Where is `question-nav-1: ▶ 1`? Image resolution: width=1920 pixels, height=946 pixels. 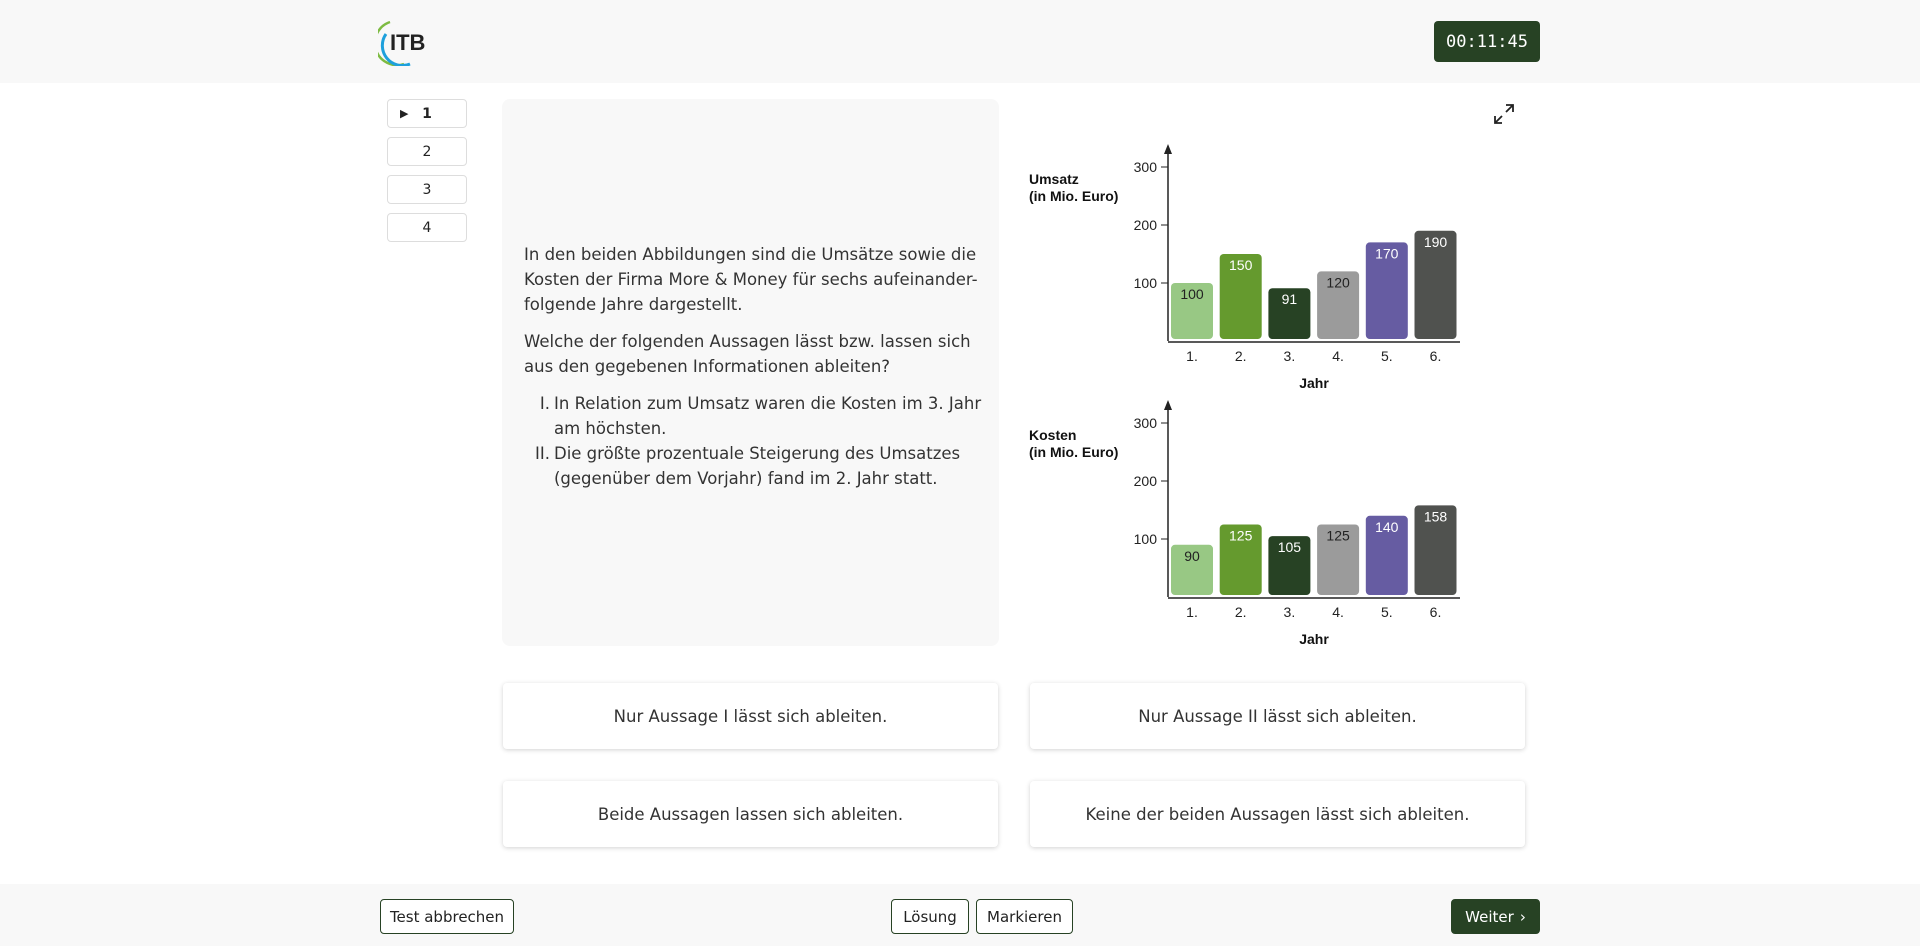 question-nav-1: ▶ 1 is located at coordinates (427, 113).